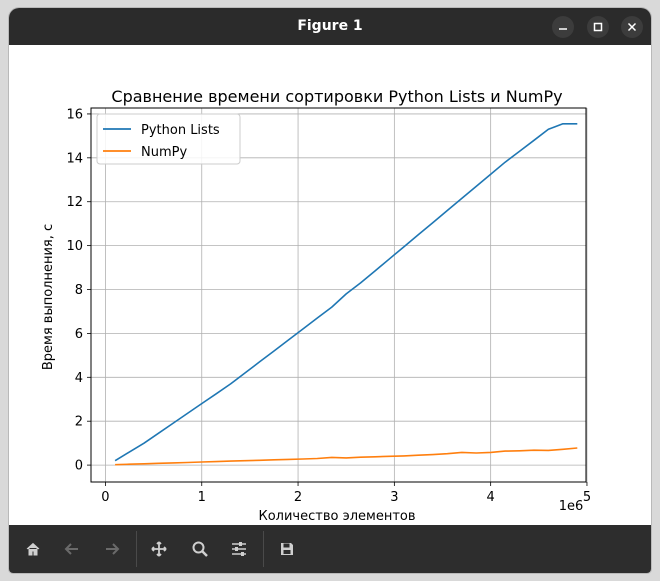  Describe the element at coordinates (330, 549) in the screenshot. I see `toolbar` at that location.